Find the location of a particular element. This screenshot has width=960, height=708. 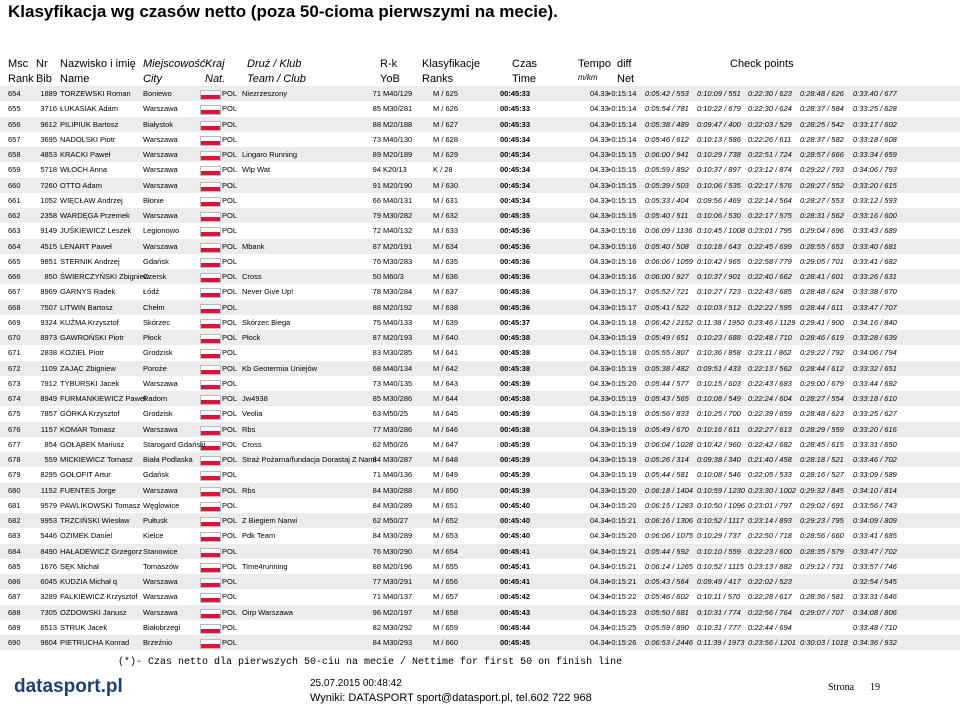

cell: M20/189 is located at coordinates (398, 154).